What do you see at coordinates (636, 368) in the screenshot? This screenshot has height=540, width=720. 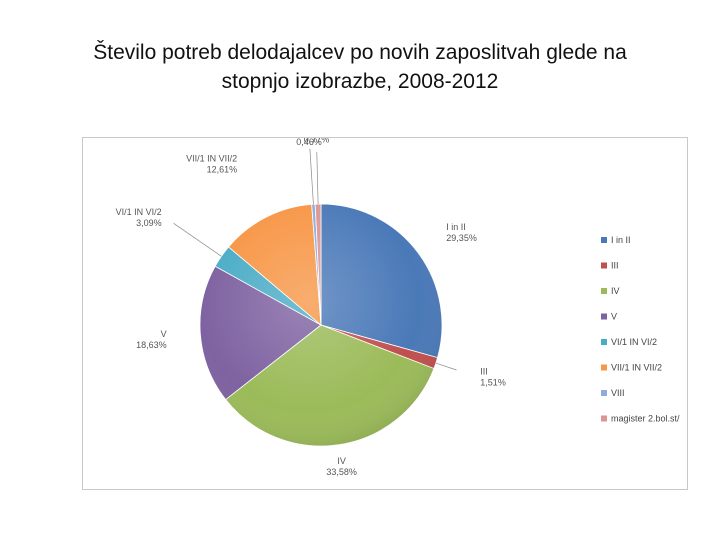 I see `legend-entry-vii-1-in-vii-2: VII/1 IN VII/2` at bounding box center [636, 368].